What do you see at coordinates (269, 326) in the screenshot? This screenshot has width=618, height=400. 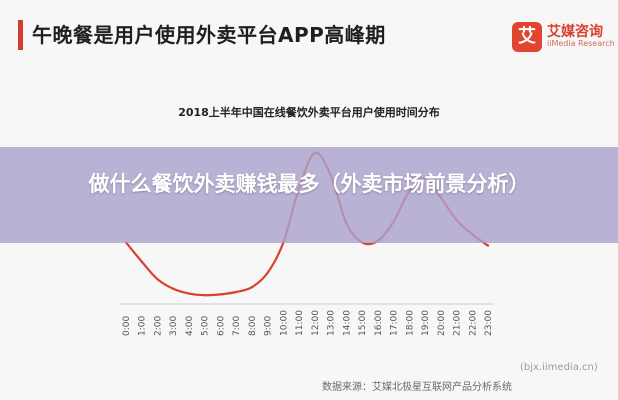 I see `x-tick-label: 9:00` at bounding box center [269, 326].